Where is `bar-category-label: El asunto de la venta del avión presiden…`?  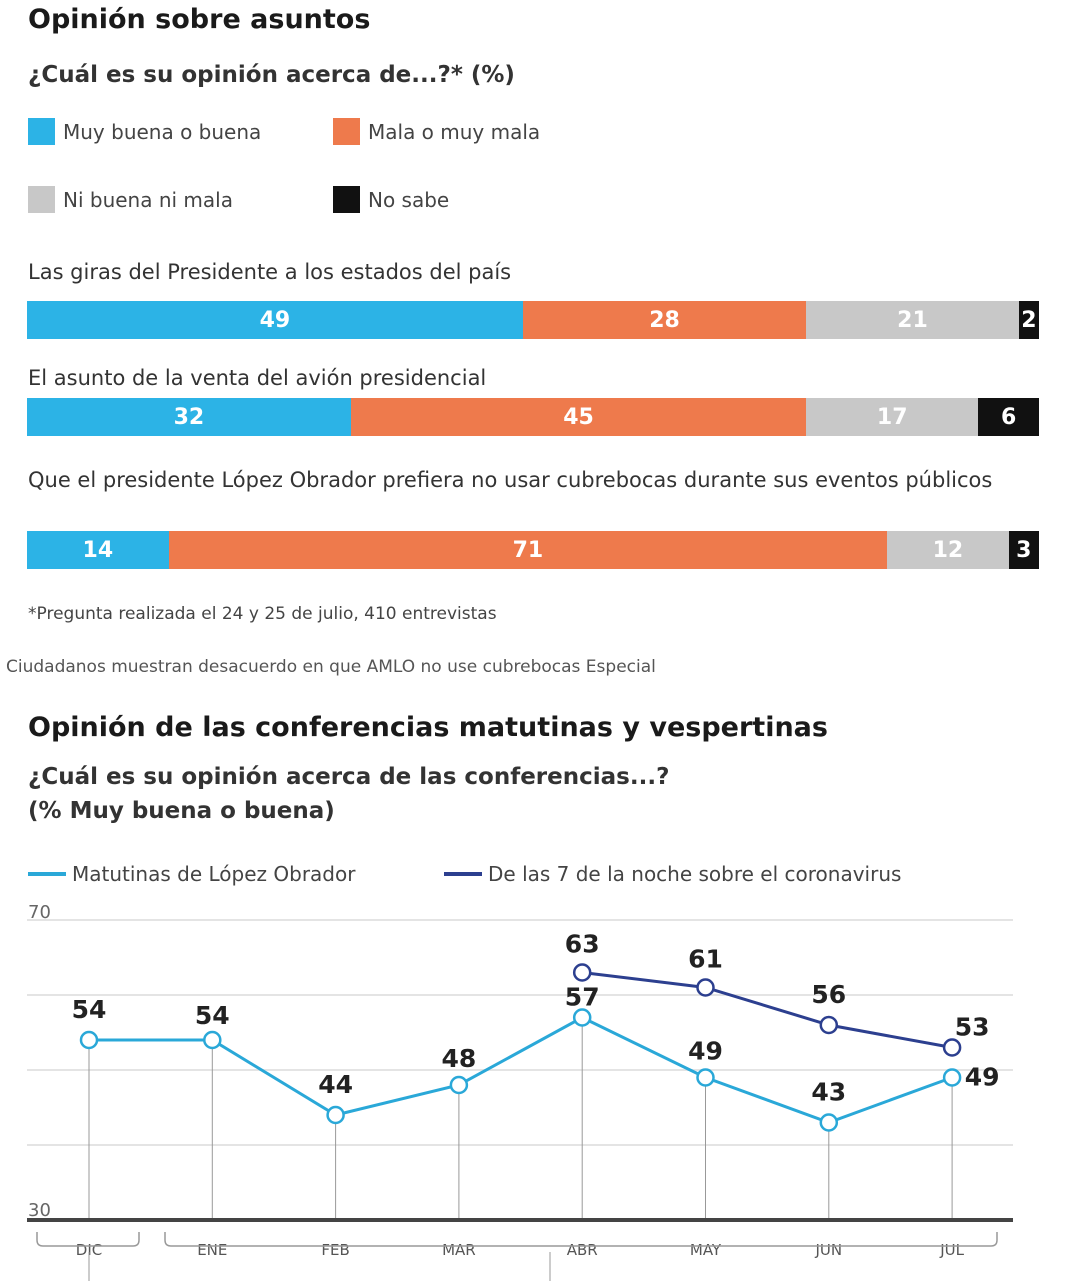 bar-category-label: El asunto de la venta del avión presiden… is located at coordinates (257, 378).